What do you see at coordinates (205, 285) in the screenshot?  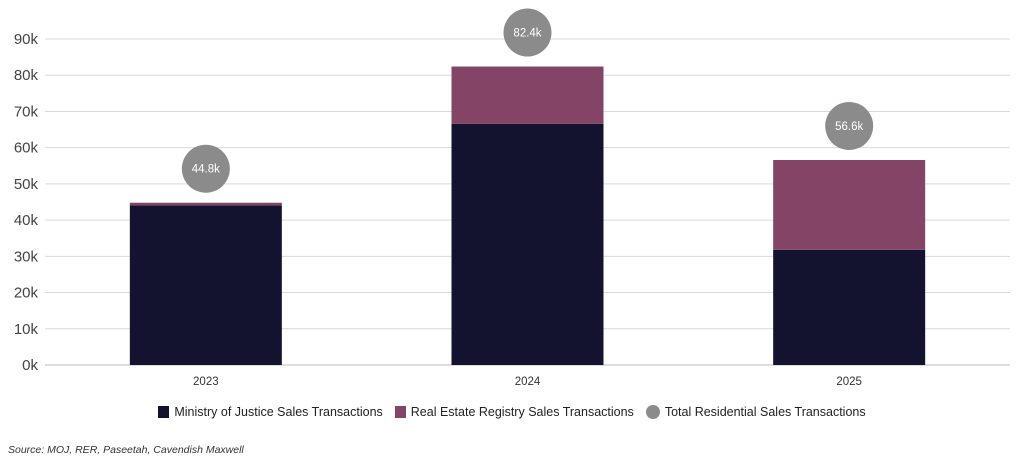 I see `bar-moj-2023` at bounding box center [205, 285].